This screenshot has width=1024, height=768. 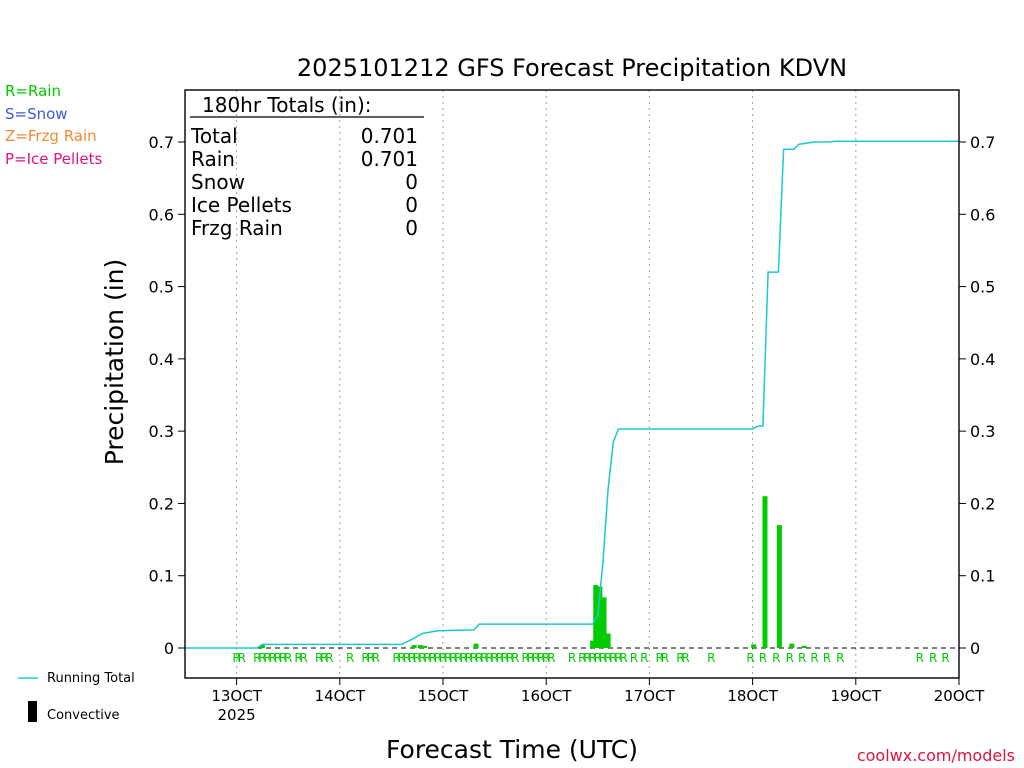 What do you see at coordinates (936, 755) in the screenshot?
I see `watermark: coolwx.com/models` at bounding box center [936, 755].